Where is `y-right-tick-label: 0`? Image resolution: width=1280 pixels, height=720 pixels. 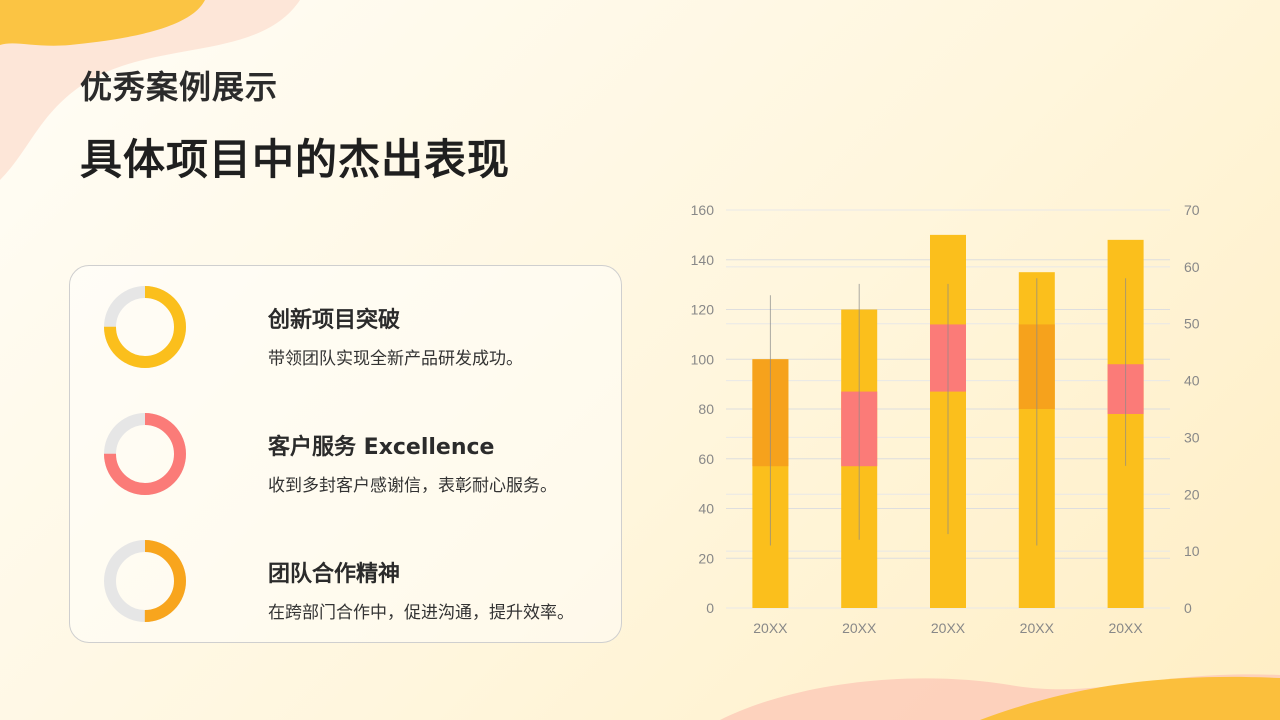
y-right-tick-label: 0 is located at coordinates (1188, 608).